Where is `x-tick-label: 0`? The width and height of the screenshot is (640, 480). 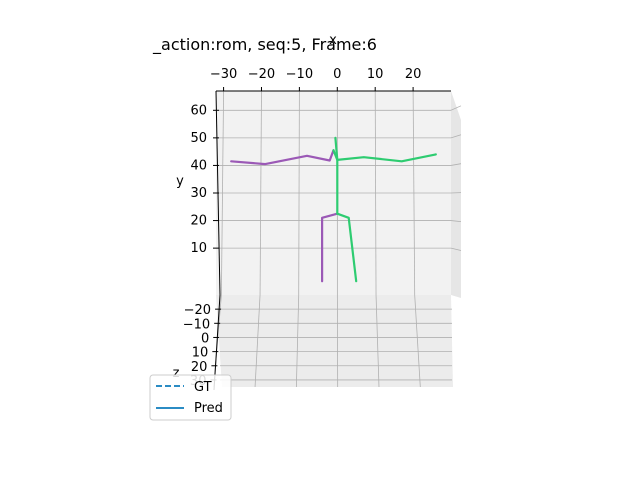
x-tick-label: 0 is located at coordinates (337, 74).